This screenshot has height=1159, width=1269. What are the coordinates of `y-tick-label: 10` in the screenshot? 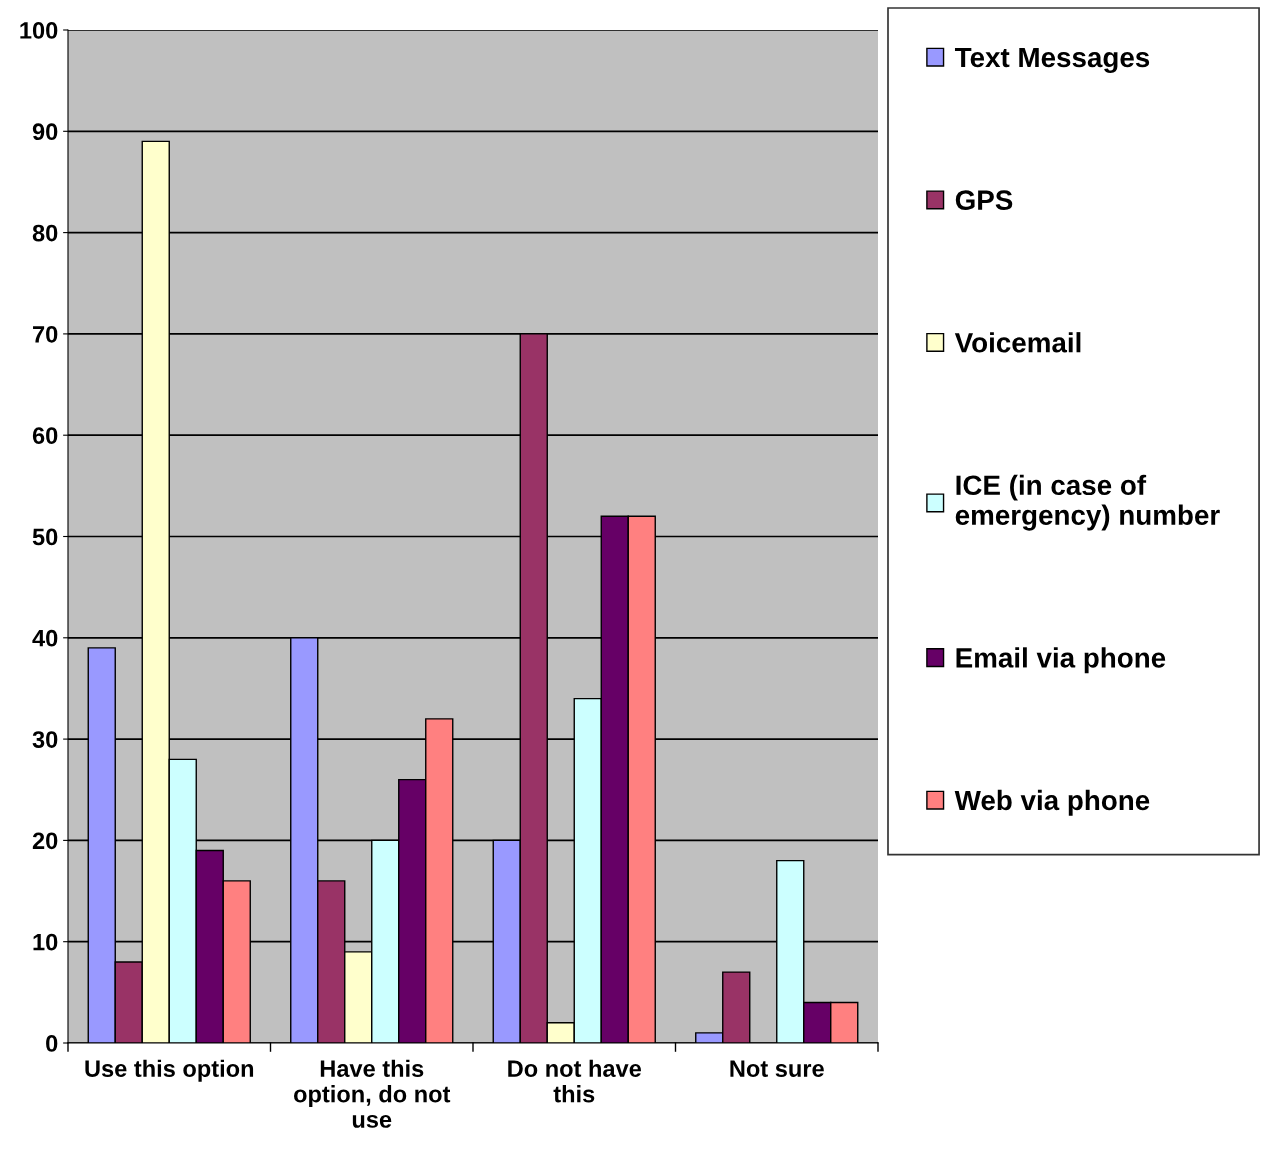 It's located at (45, 942).